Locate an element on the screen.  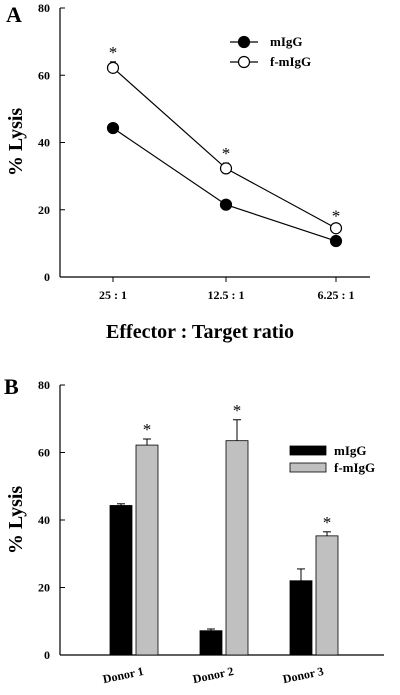
category-label: Donor 3 is located at coordinates (302, 675).